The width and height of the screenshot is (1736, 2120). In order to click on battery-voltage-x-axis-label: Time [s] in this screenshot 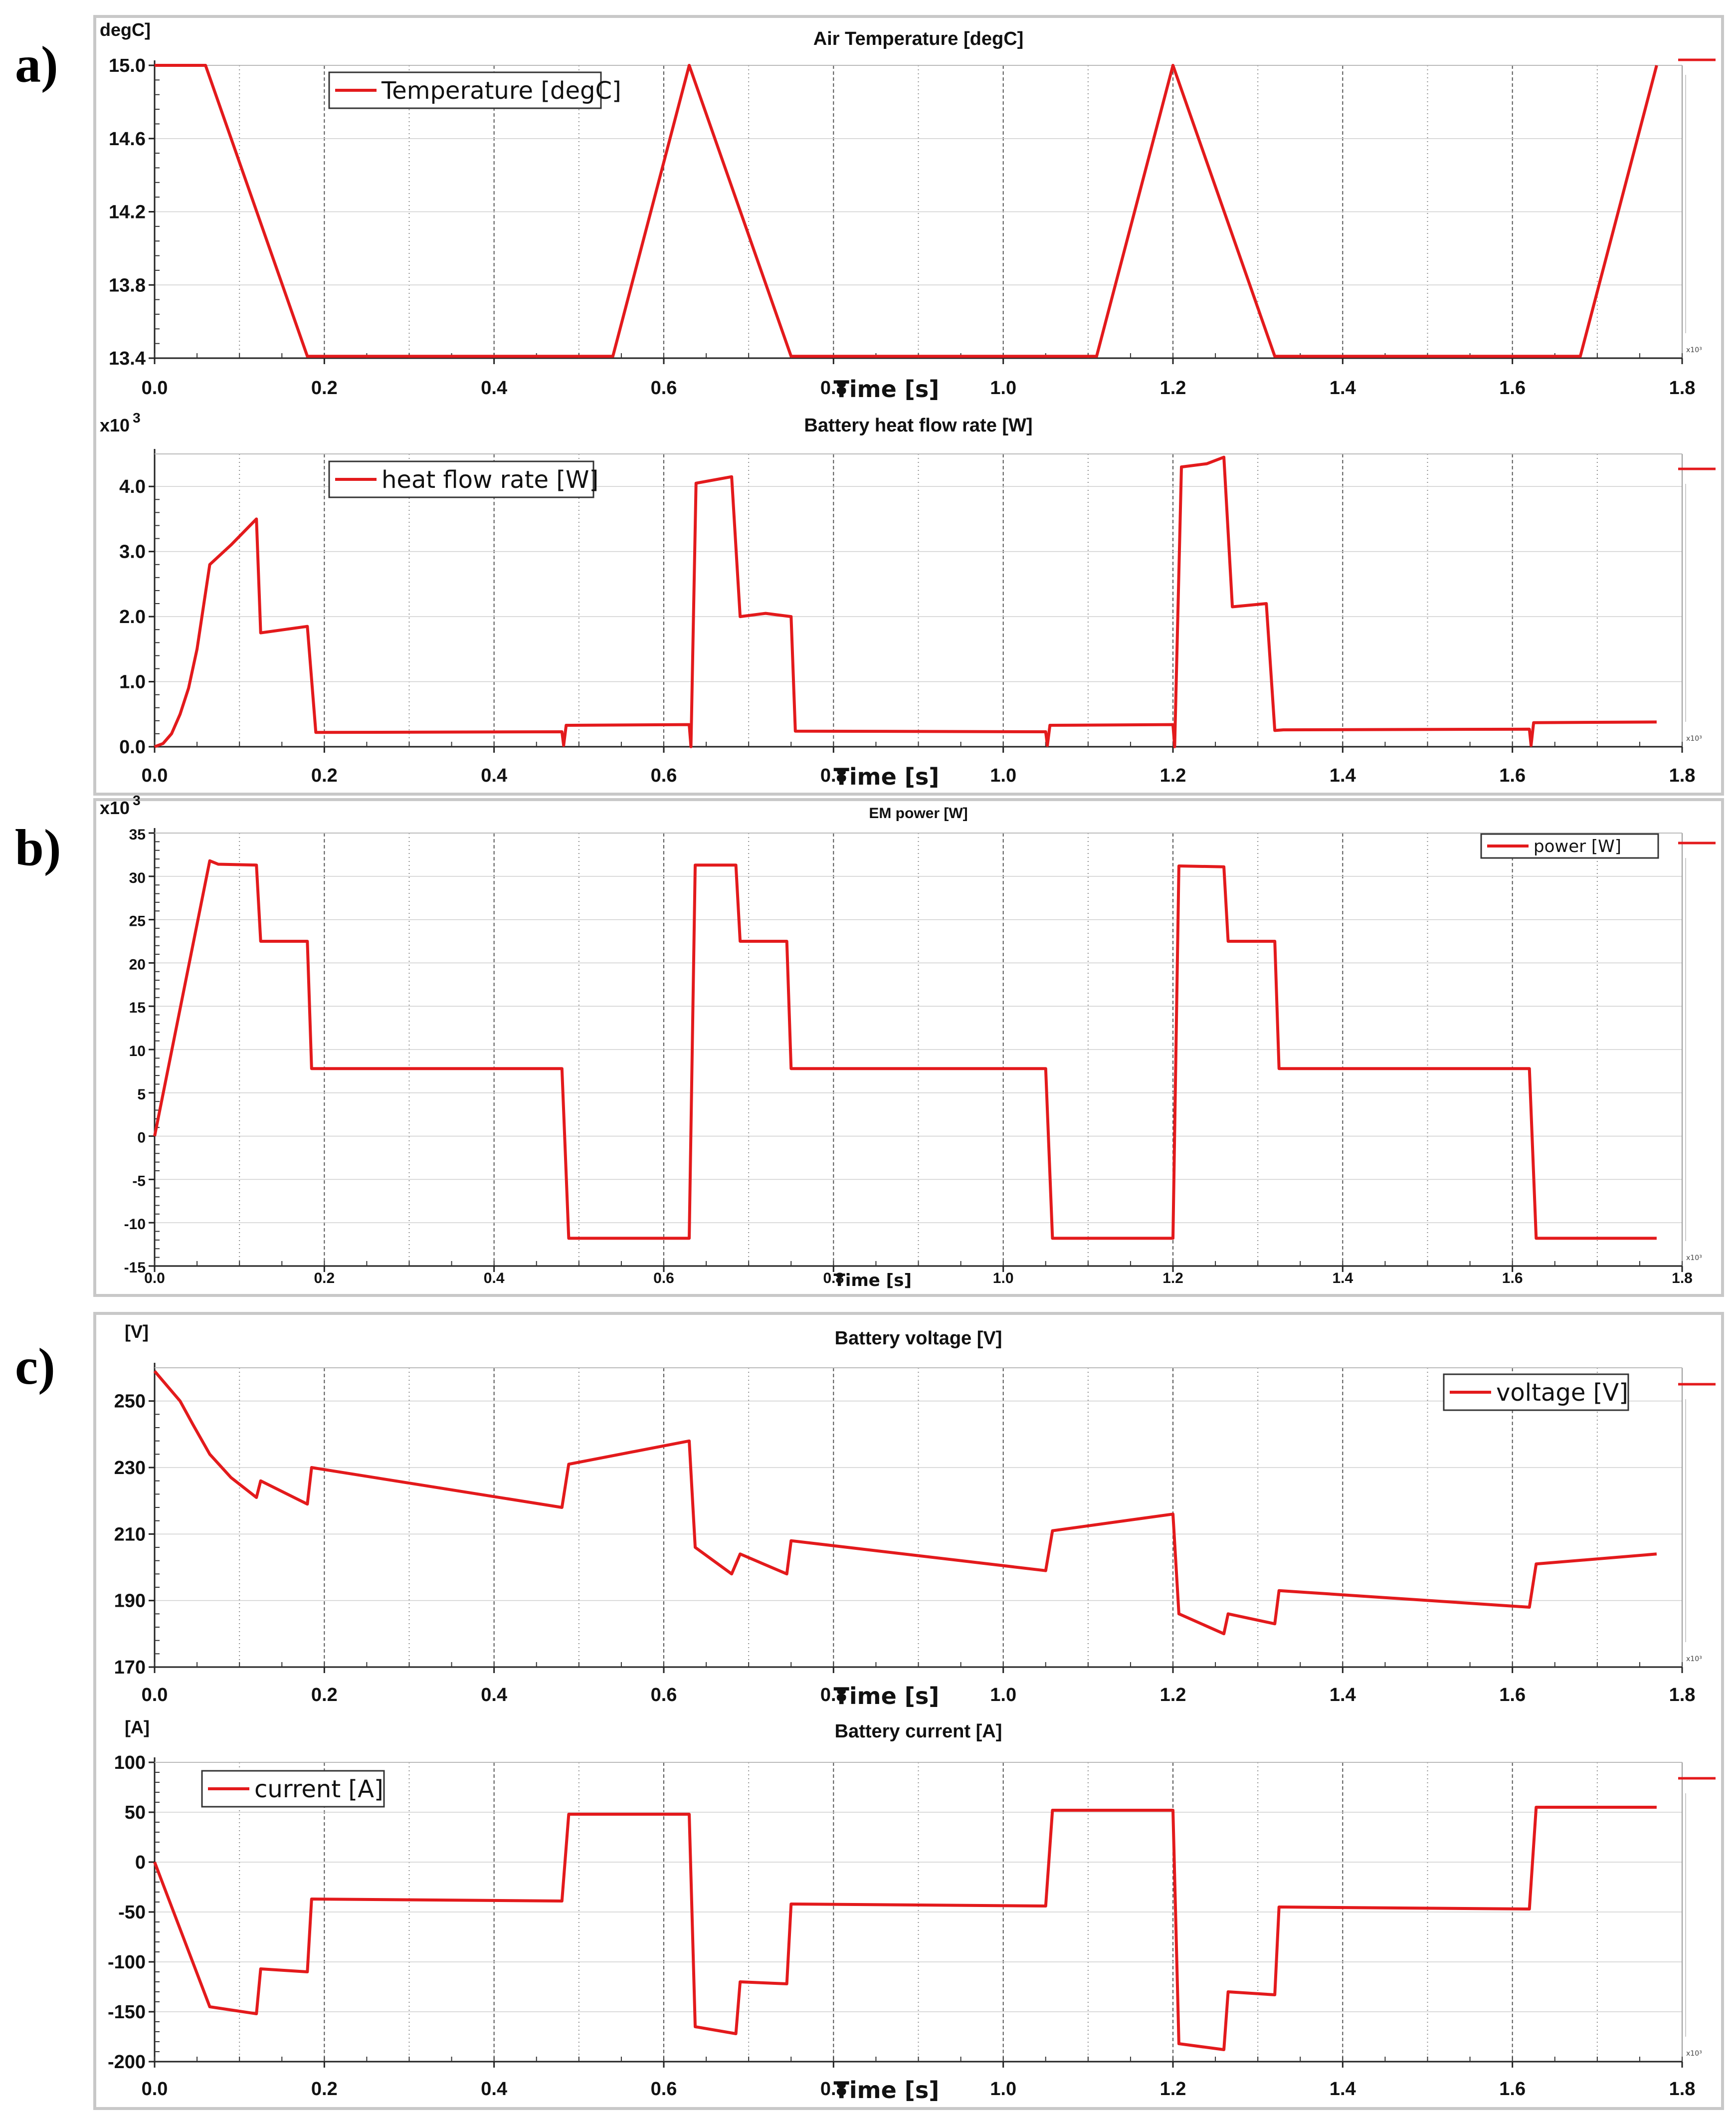, I will do `click(887, 1696)`.